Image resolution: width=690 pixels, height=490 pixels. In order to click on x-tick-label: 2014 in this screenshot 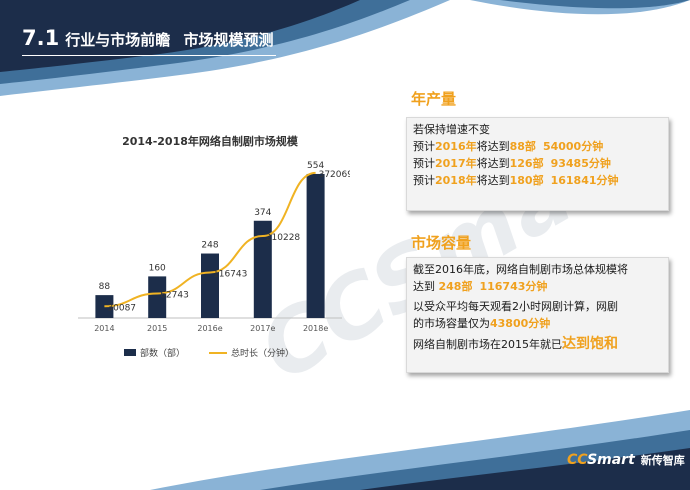, I will do `click(104, 328)`.